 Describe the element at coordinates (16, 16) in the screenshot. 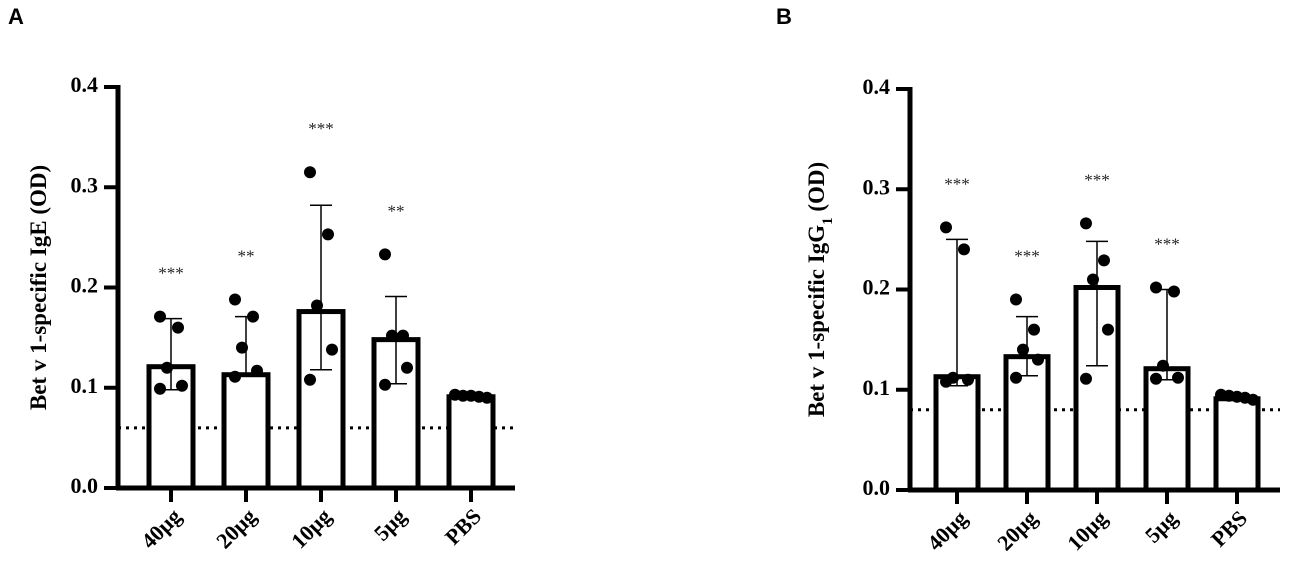

I see `panel-label-a: A` at that location.